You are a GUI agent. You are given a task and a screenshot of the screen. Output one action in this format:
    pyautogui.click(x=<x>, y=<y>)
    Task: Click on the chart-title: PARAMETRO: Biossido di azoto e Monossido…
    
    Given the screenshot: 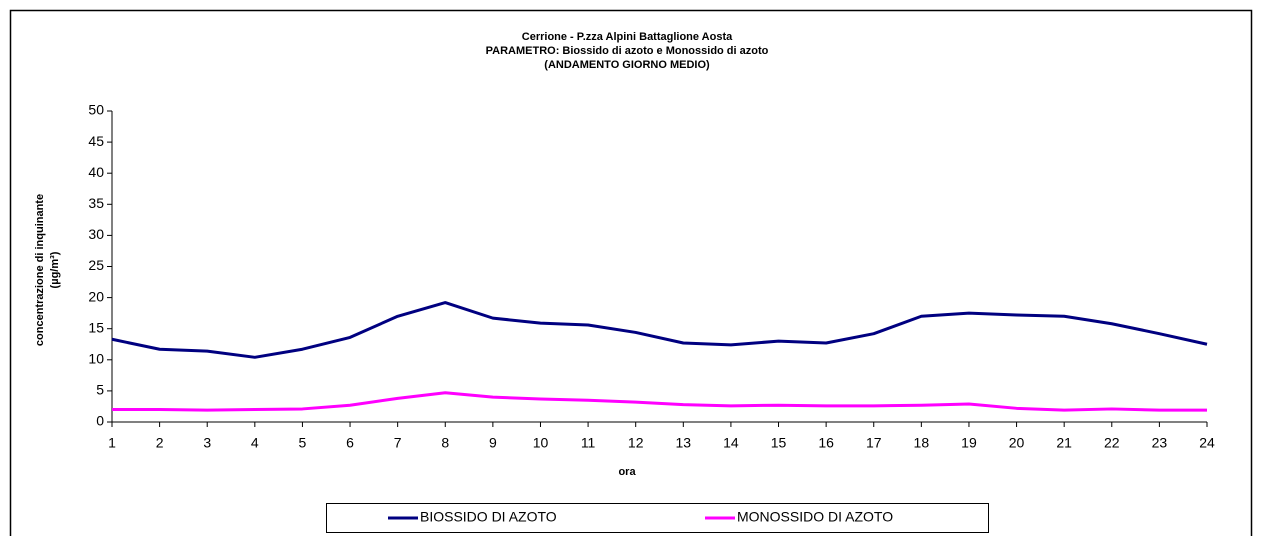 What is the action you would take?
    pyautogui.click(x=627, y=51)
    